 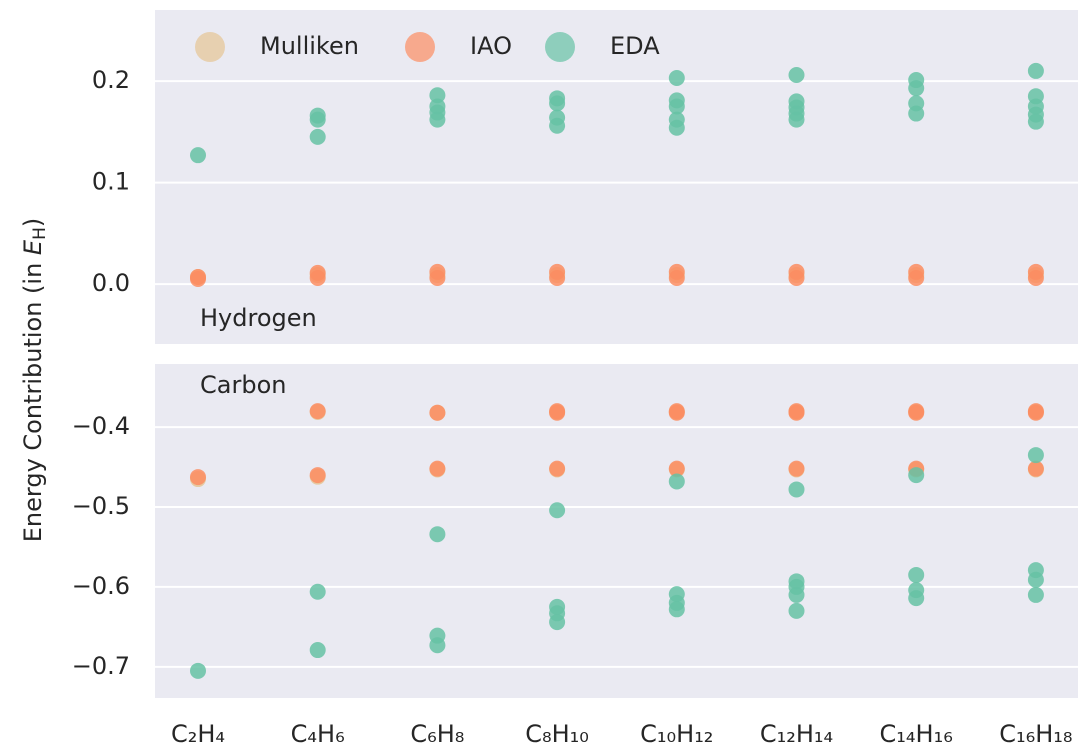 I want to click on panel-label: Hydrogen, so click(x=258, y=318).